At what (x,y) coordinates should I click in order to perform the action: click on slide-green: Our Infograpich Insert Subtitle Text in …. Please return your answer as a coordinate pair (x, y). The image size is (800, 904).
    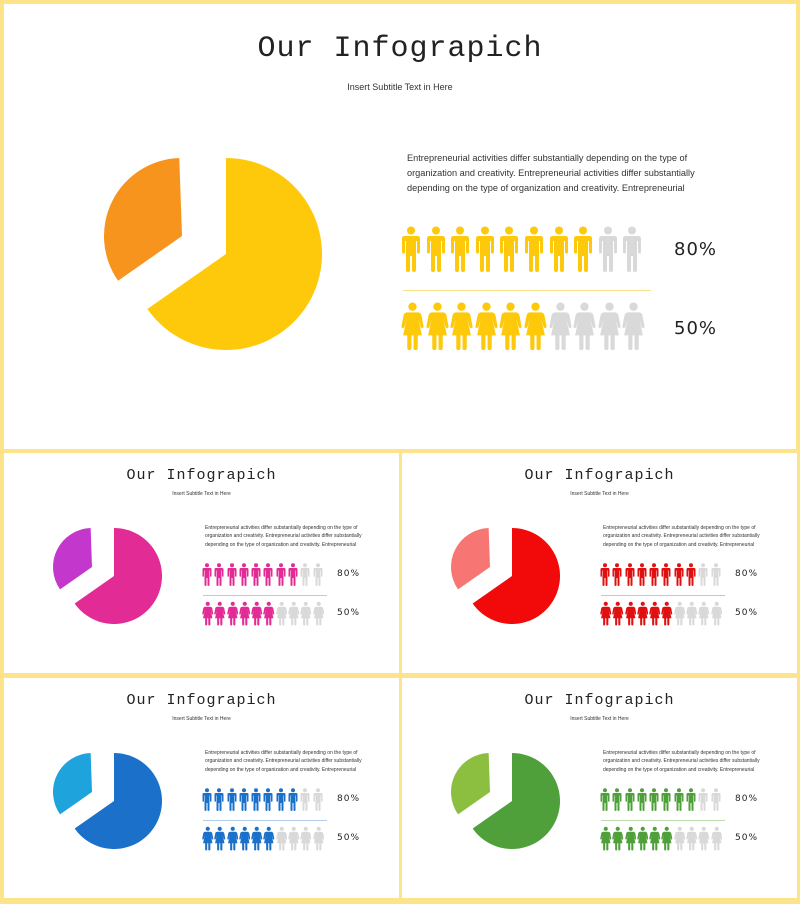
    Looking at the image, I should click on (599, 788).